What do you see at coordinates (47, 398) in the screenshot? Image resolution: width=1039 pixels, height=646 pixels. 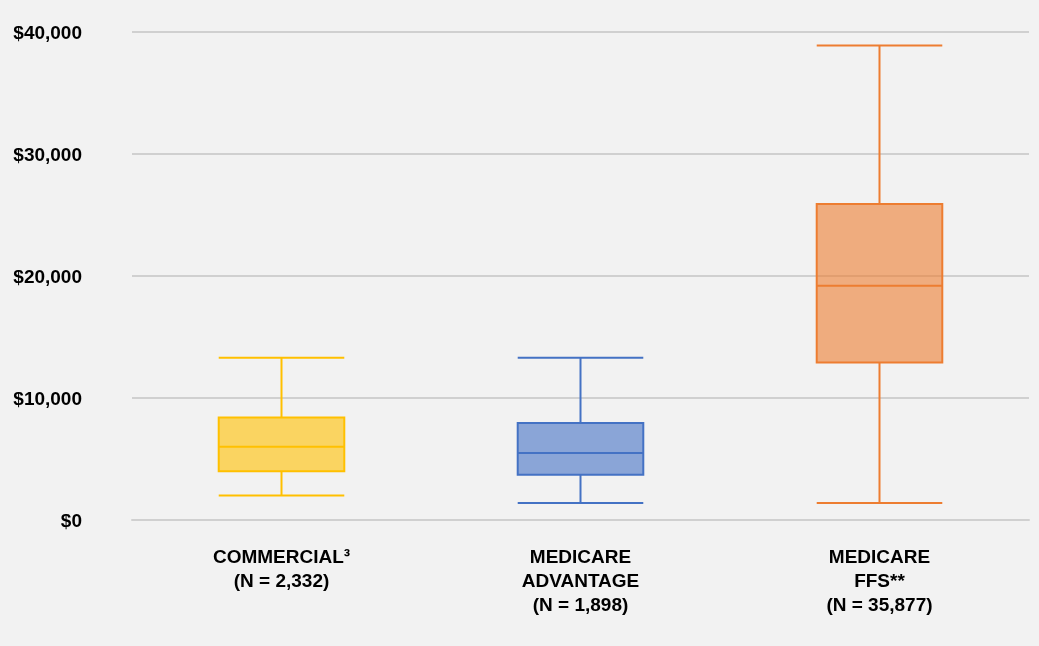 I see `y-tick-label: $10,000` at bounding box center [47, 398].